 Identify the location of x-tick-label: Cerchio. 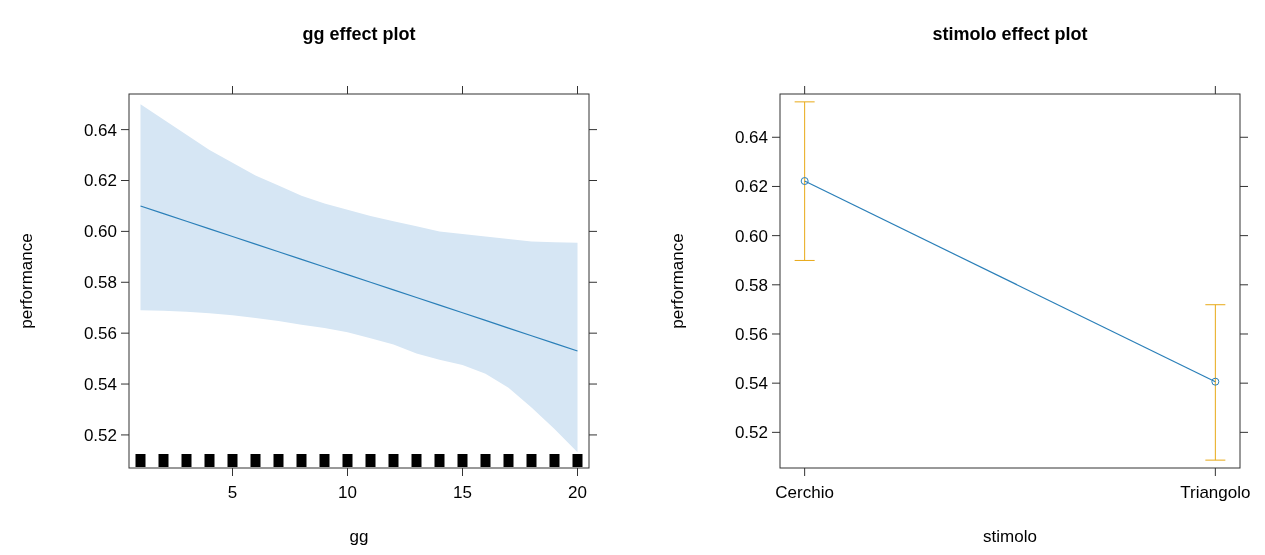
(804, 492).